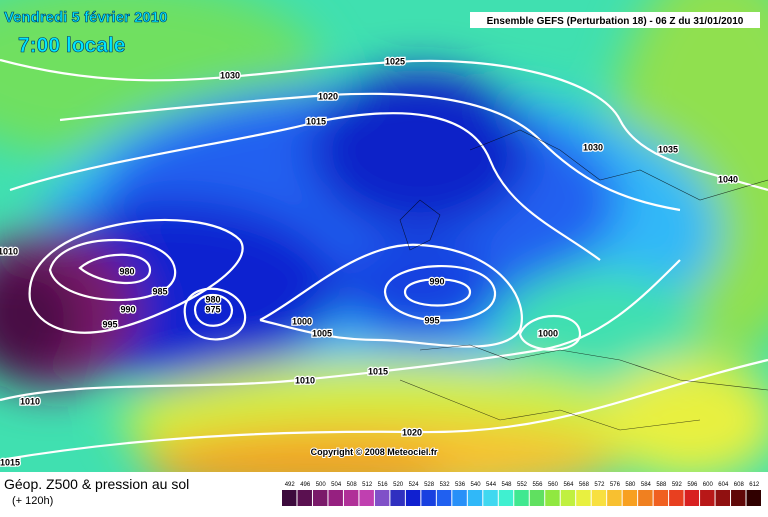 The image size is (768, 517). What do you see at coordinates (630, 485) in the screenshot?
I see `scale-label: 580` at bounding box center [630, 485].